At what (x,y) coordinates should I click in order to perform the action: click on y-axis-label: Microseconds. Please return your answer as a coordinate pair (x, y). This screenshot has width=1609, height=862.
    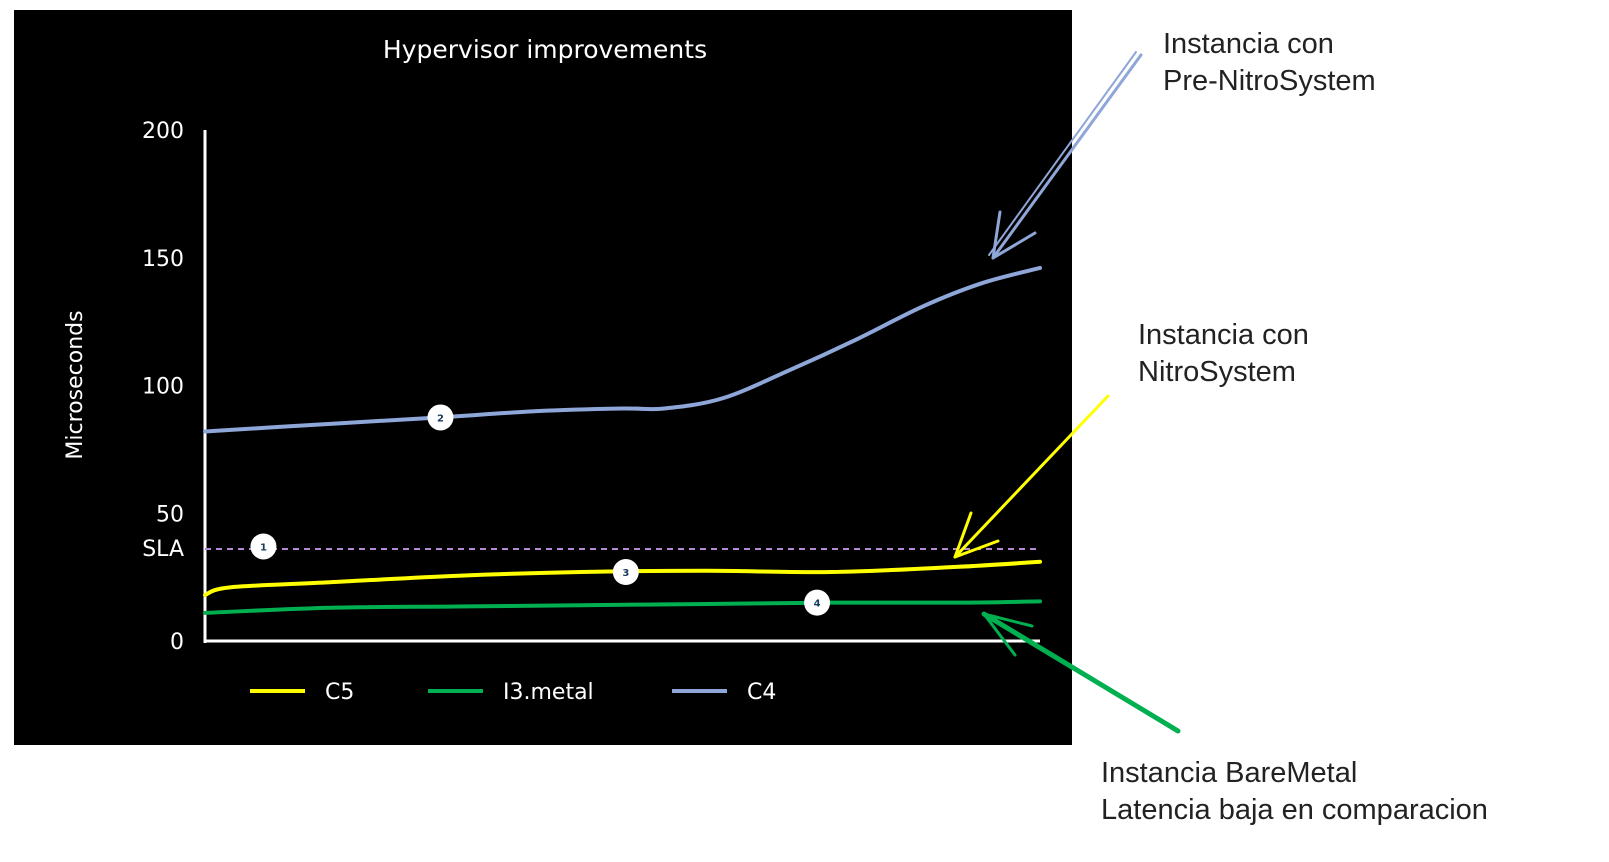
    Looking at the image, I should click on (75, 384).